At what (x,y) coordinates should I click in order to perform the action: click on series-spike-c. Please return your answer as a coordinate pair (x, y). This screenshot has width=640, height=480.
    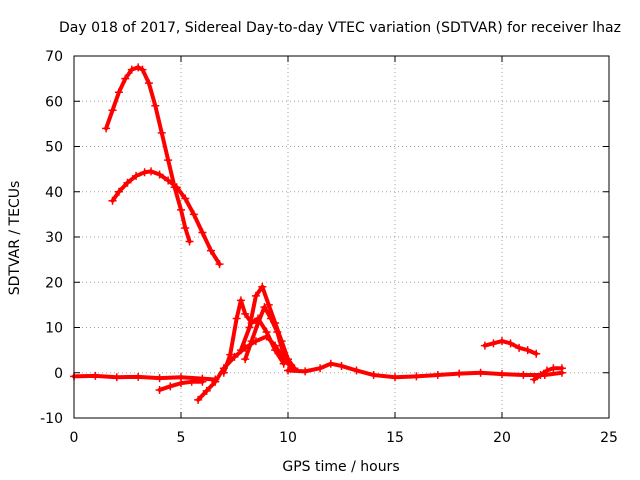
    Looking at the image, I should click on (269, 338).